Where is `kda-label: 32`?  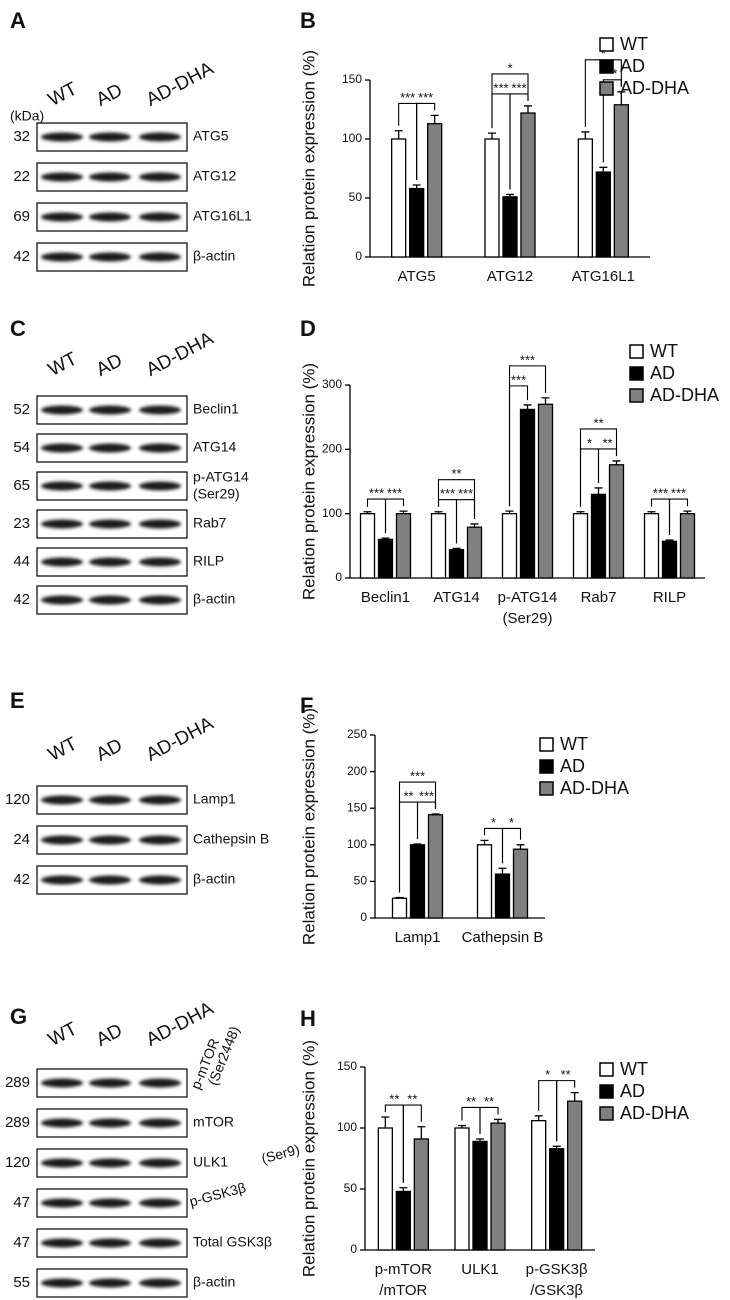 kda-label: 32 is located at coordinates (21, 136).